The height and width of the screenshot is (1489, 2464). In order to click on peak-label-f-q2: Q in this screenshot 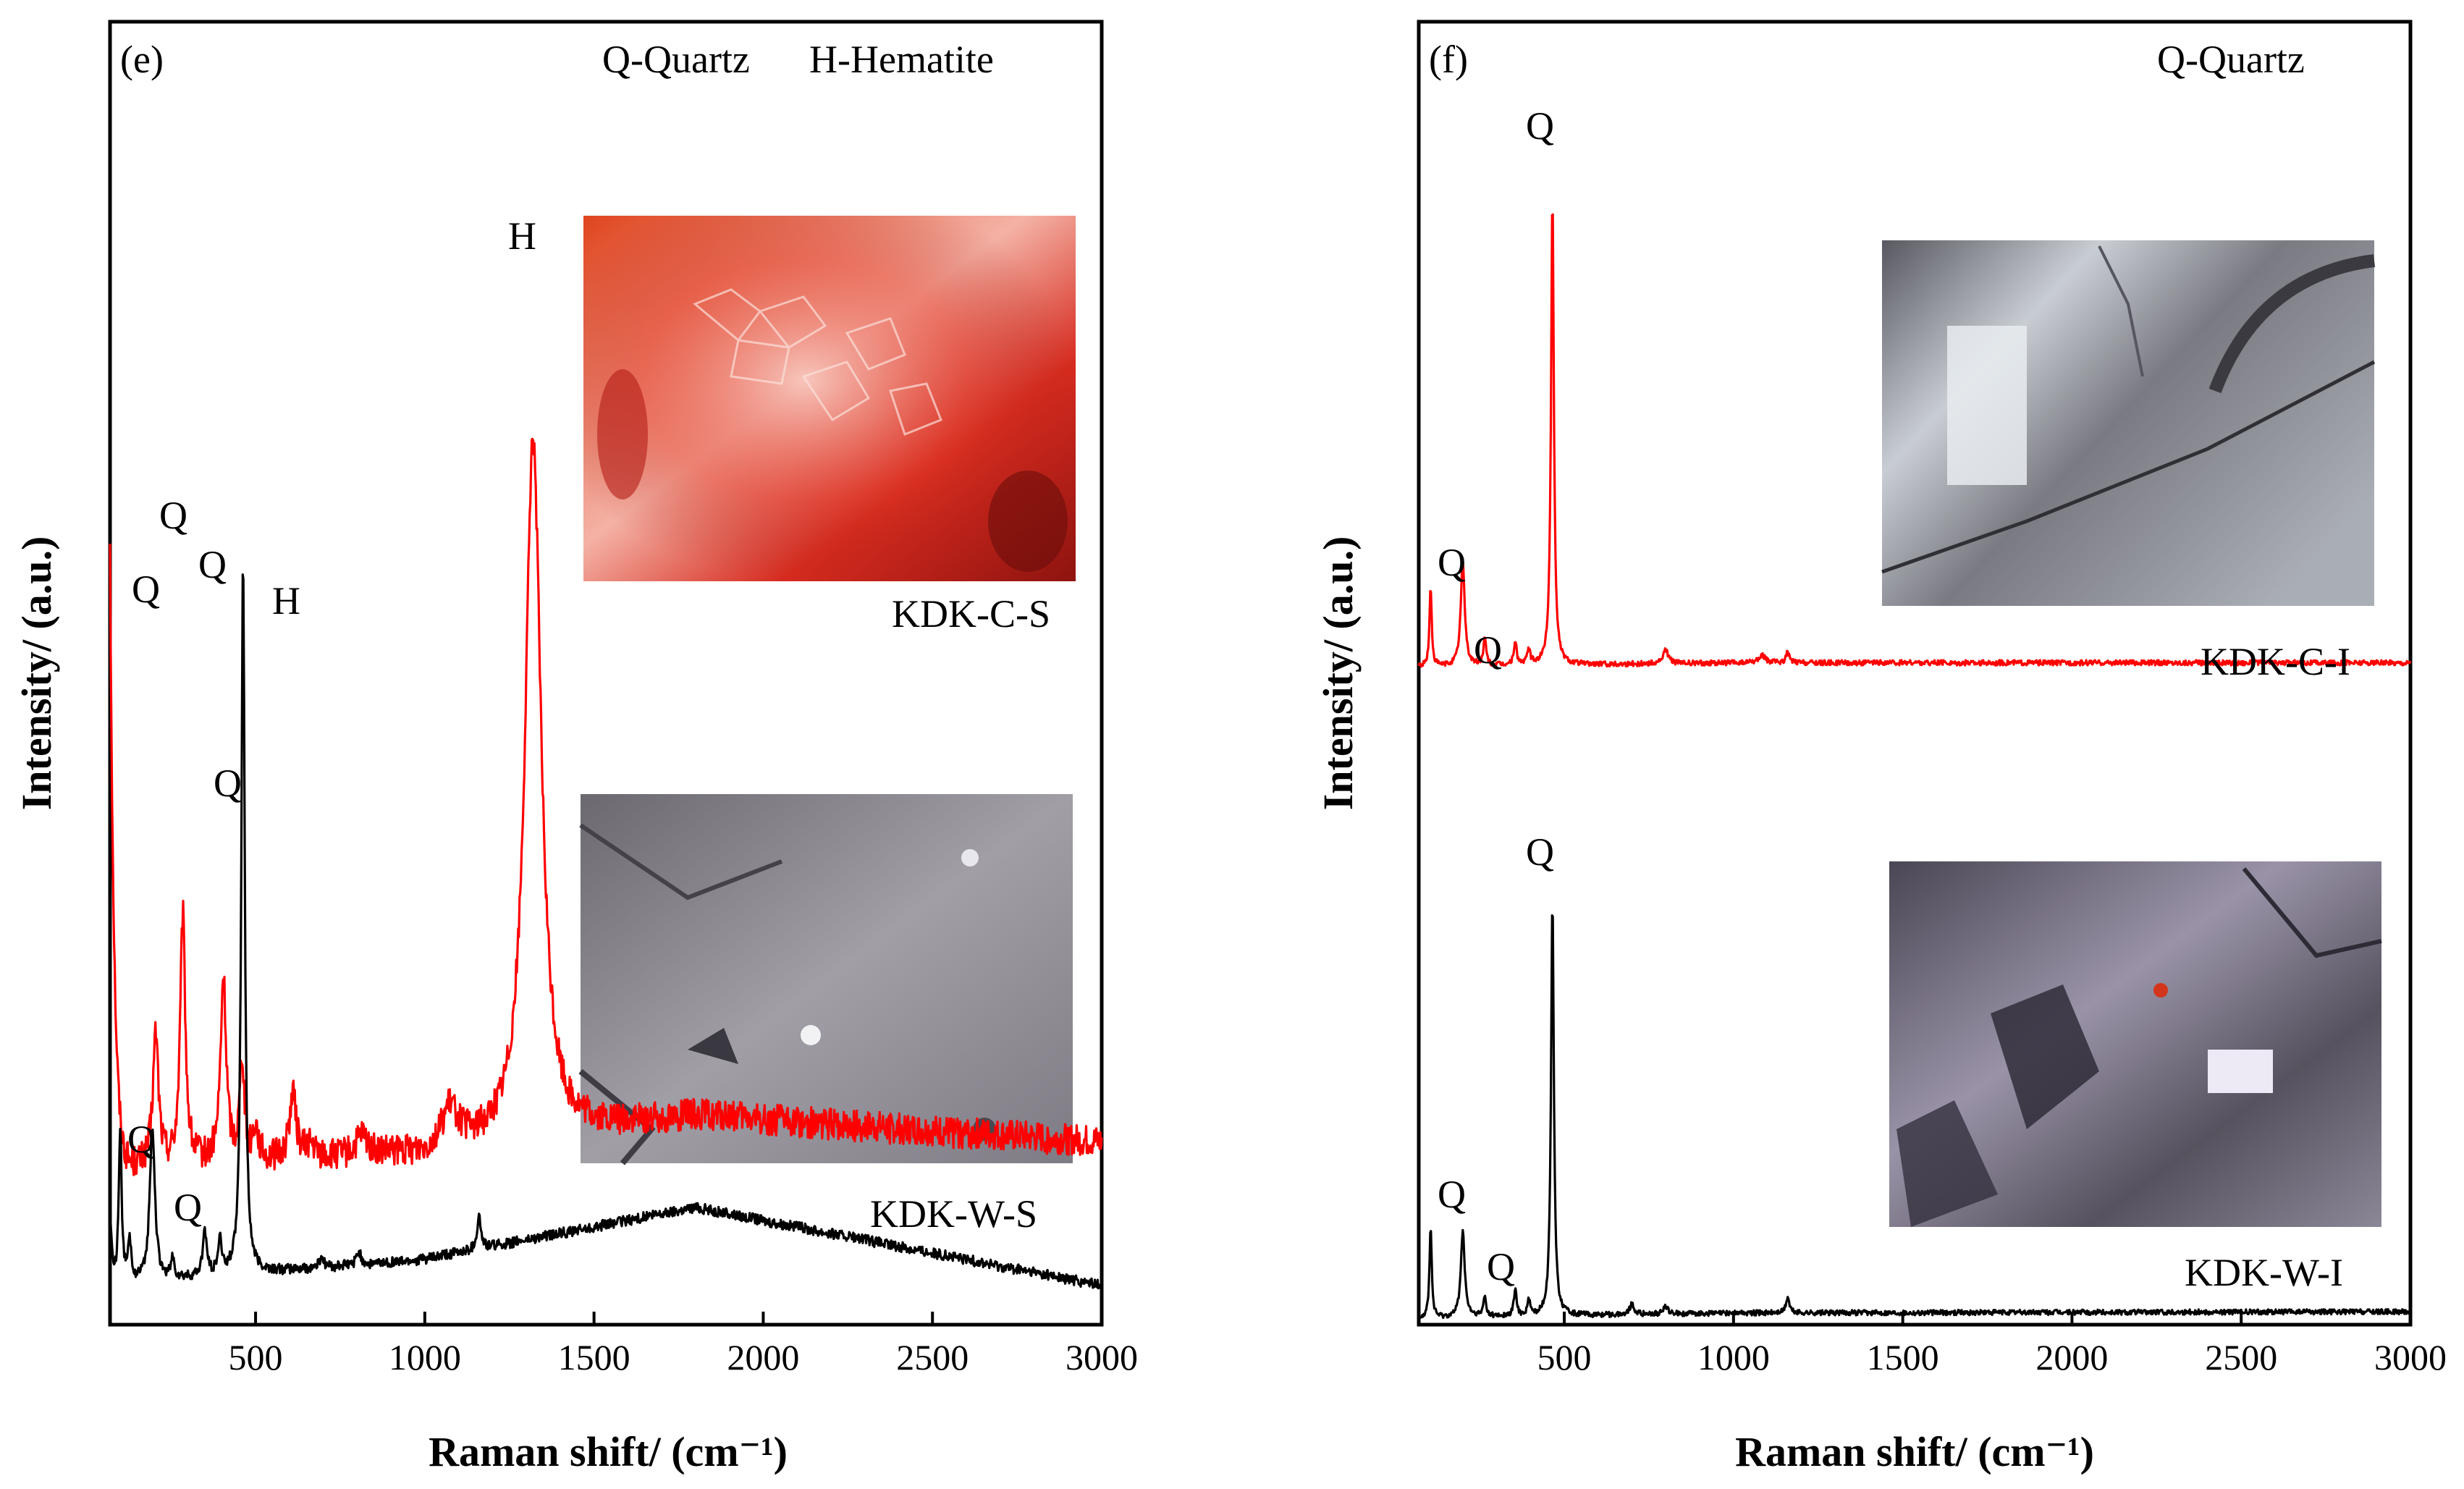, I will do `click(1488, 650)`.